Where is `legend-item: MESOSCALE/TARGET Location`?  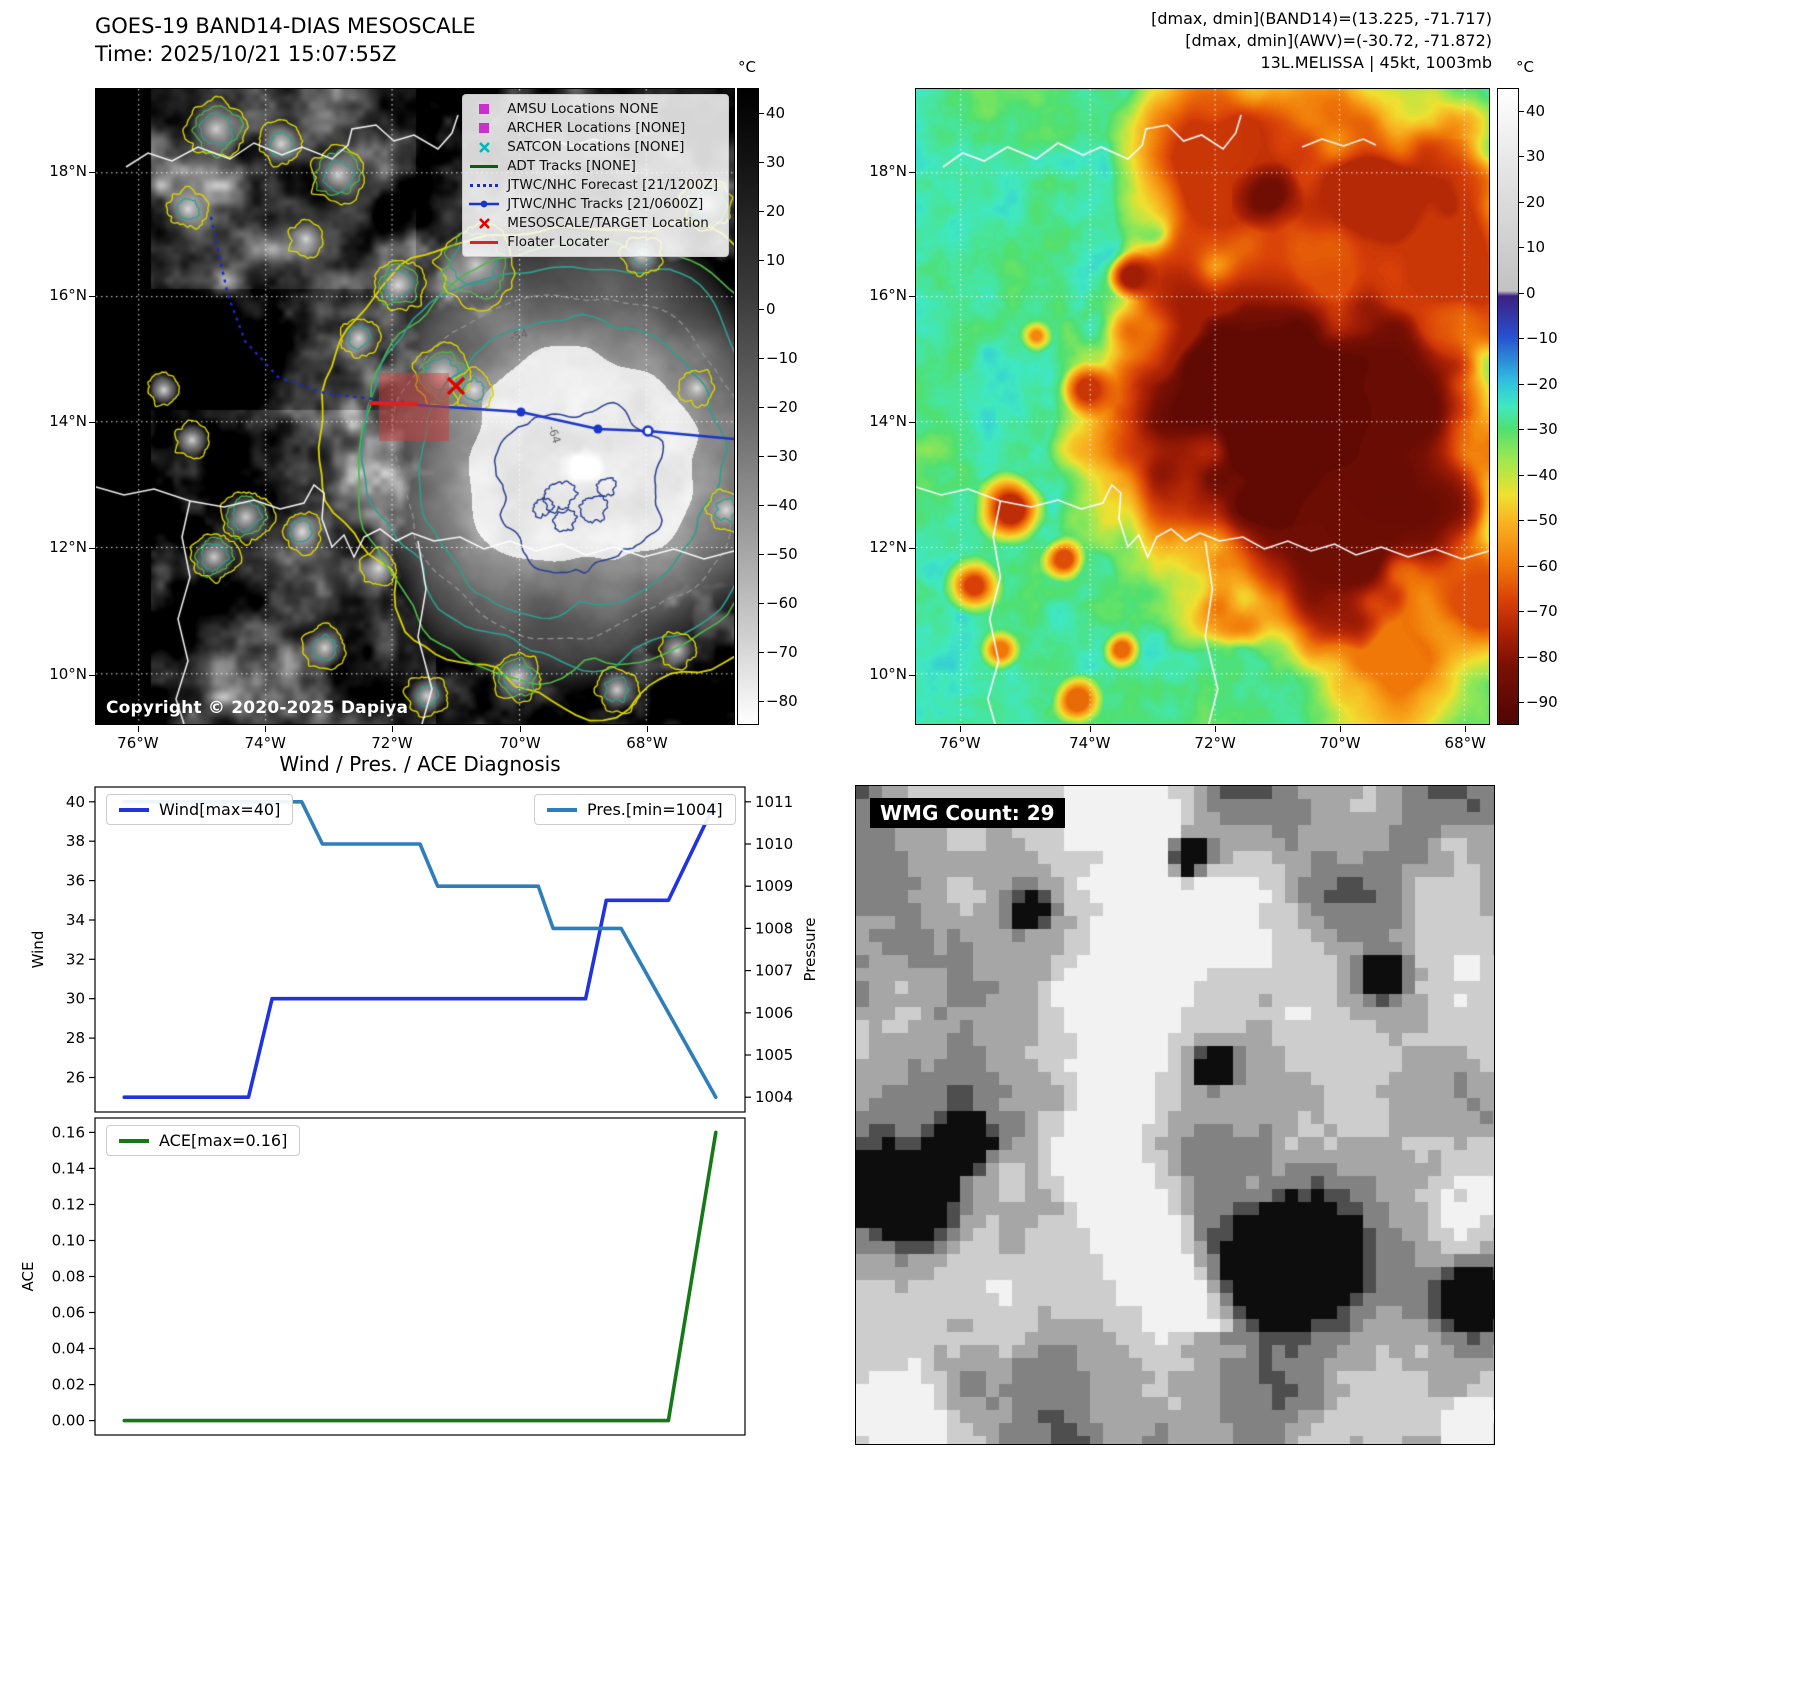
legend-item: MESOSCALE/TARGET Location is located at coordinates (592, 223).